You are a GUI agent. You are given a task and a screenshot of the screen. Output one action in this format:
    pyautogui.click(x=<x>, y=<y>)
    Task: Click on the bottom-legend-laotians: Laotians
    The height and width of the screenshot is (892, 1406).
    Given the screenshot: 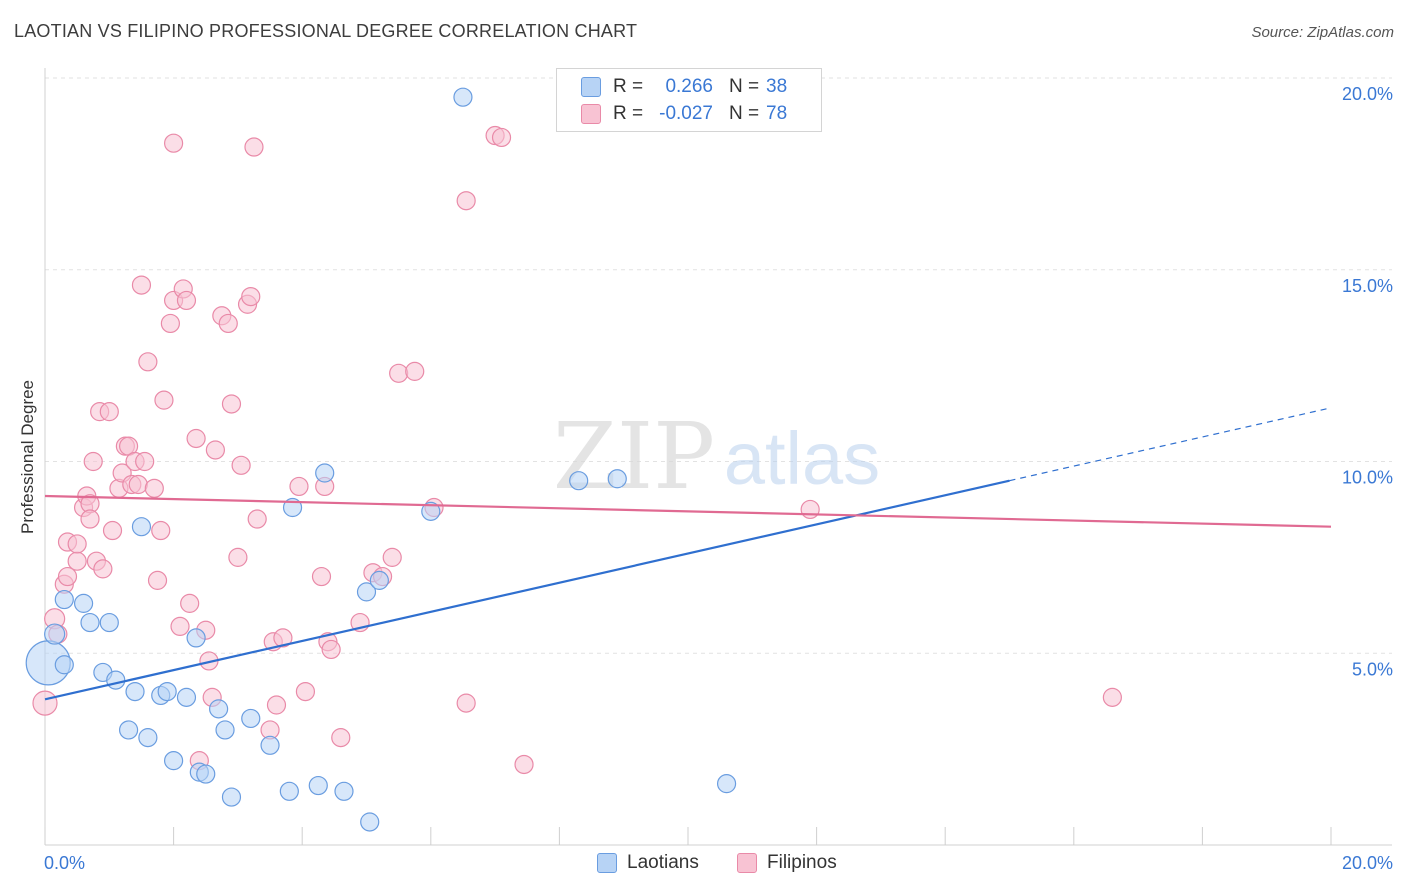 What is the action you would take?
    pyautogui.click(x=648, y=863)
    